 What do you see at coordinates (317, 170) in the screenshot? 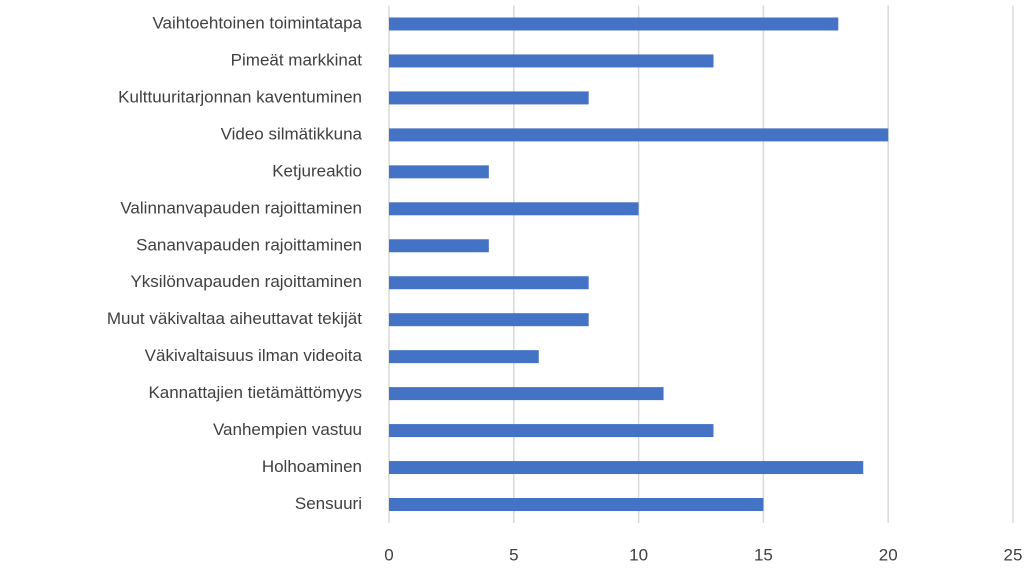
I see `y-tick-label: Ketjureaktio` at bounding box center [317, 170].